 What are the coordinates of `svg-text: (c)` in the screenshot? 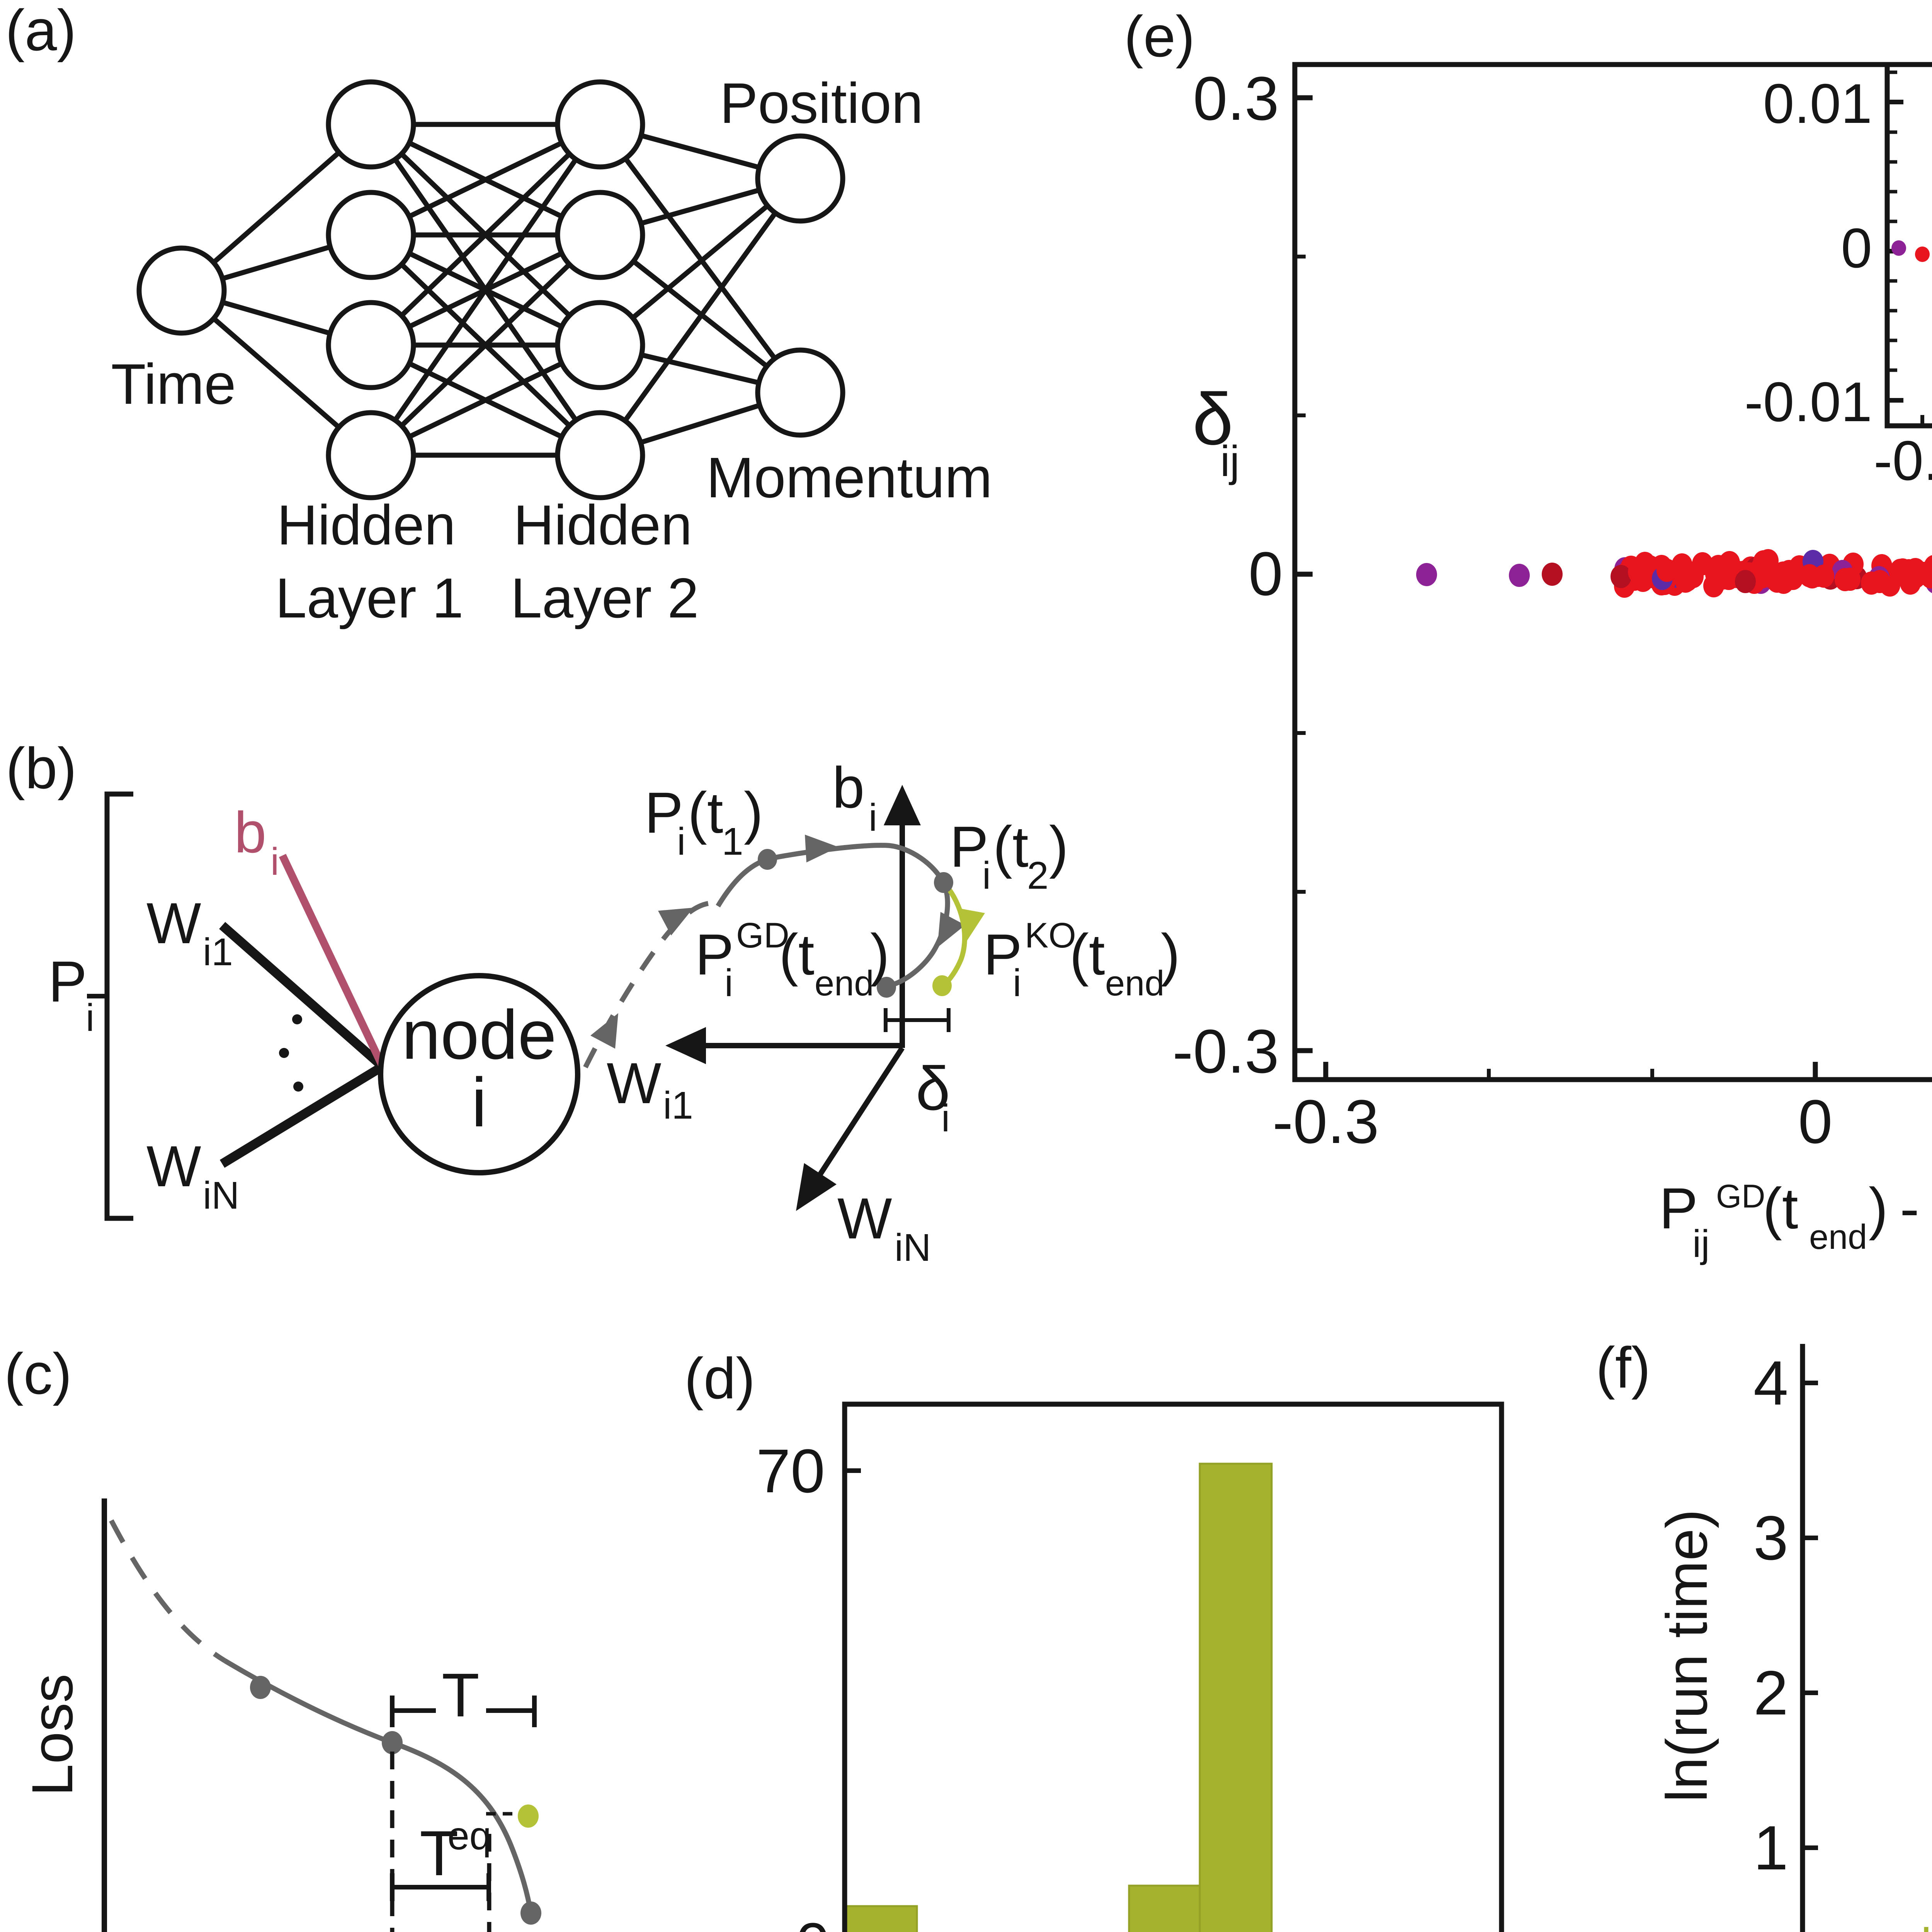 It's located at (38, 1374).